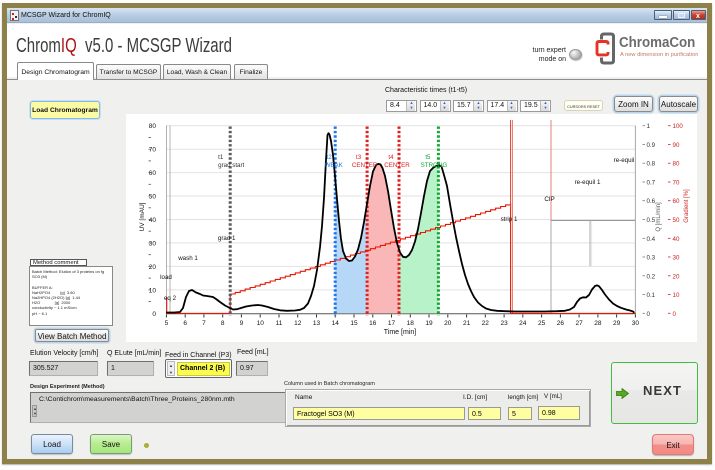  What do you see at coordinates (392, 323) in the screenshot?
I see `svg-text: 17` at bounding box center [392, 323].